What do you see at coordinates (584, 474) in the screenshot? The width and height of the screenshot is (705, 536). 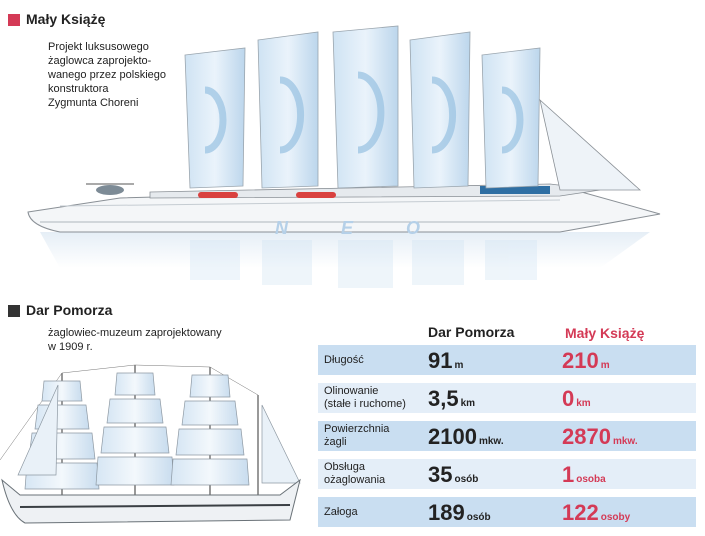 I see `maly-value: 1 osoba` at bounding box center [584, 474].